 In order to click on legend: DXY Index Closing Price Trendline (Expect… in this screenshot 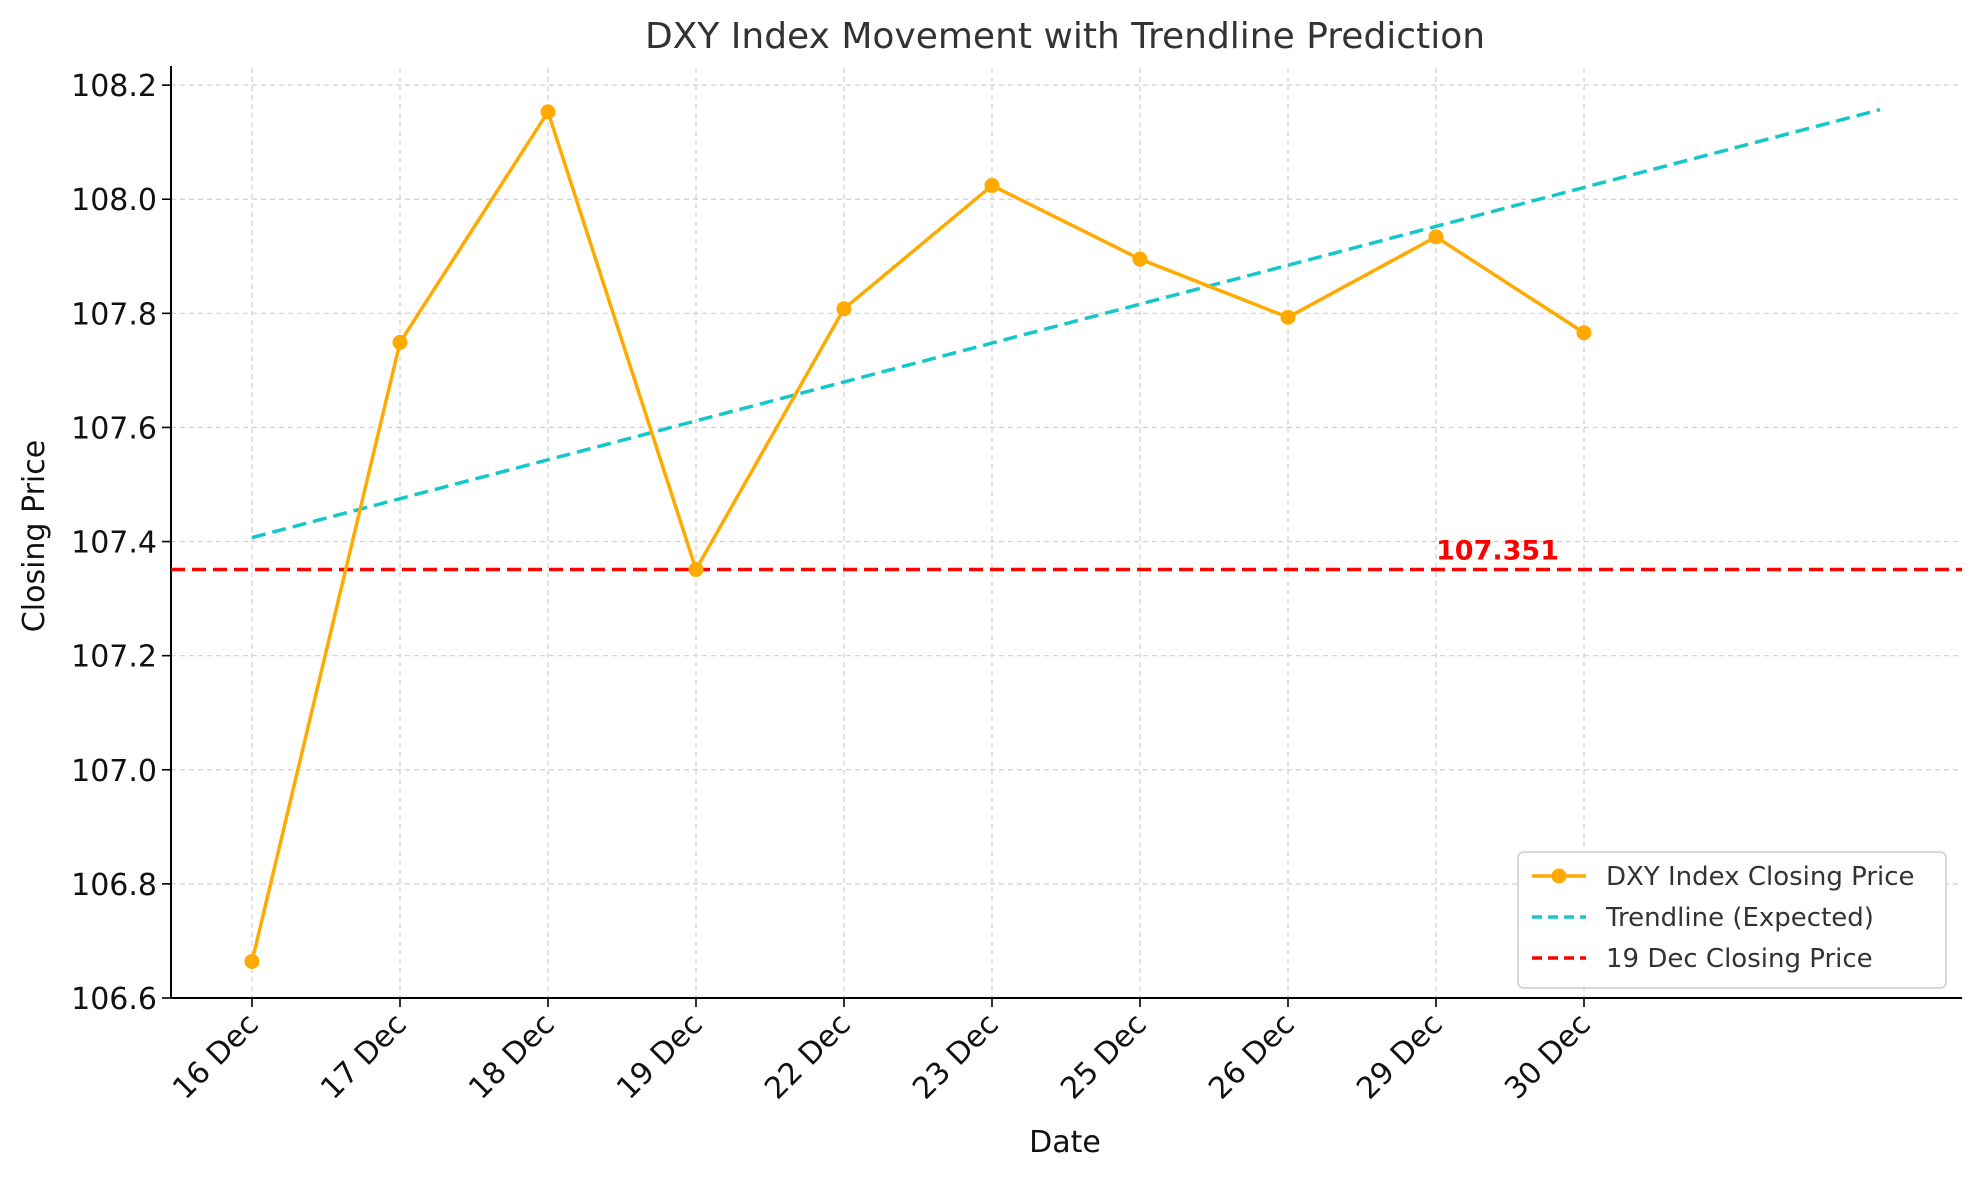, I will do `click(1732, 920)`.